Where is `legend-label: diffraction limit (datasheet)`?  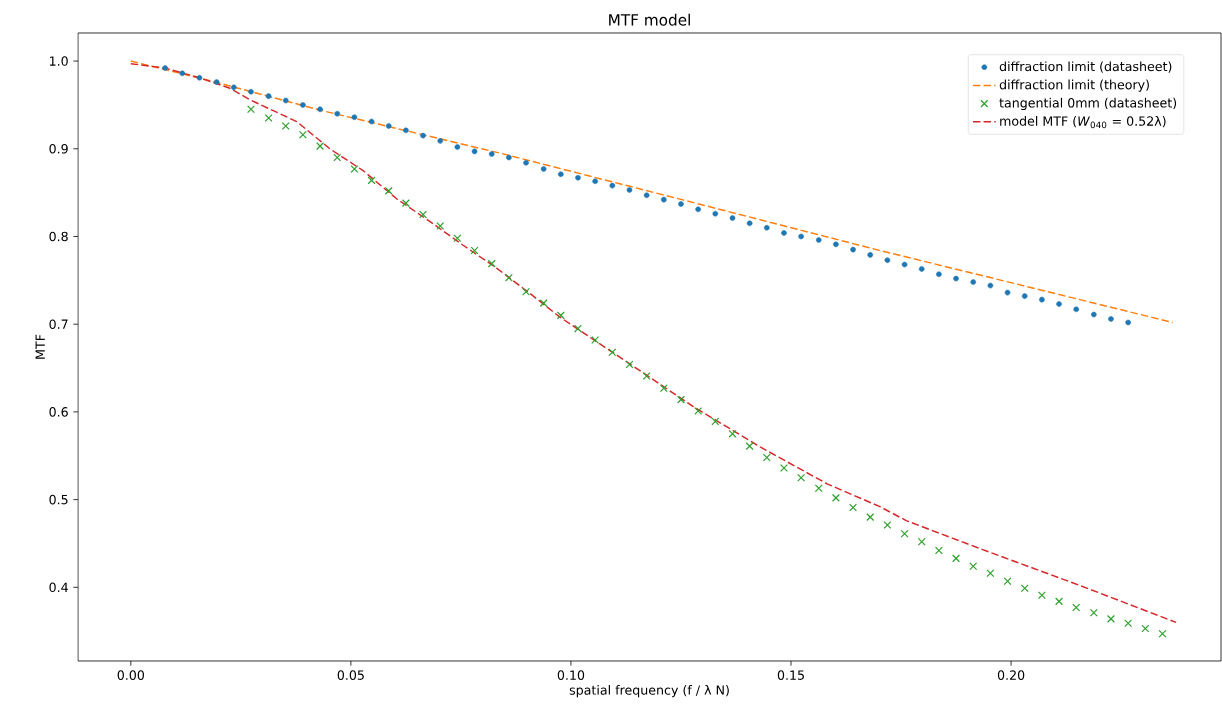
legend-label: diffraction limit (datasheet) is located at coordinates (1085, 67).